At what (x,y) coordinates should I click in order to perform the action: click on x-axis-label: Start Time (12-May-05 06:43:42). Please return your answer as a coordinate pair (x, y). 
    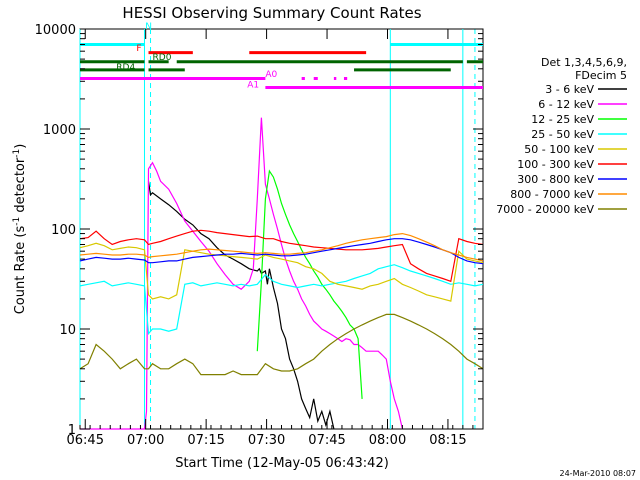
    Looking at the image, I should click on (282, 463).